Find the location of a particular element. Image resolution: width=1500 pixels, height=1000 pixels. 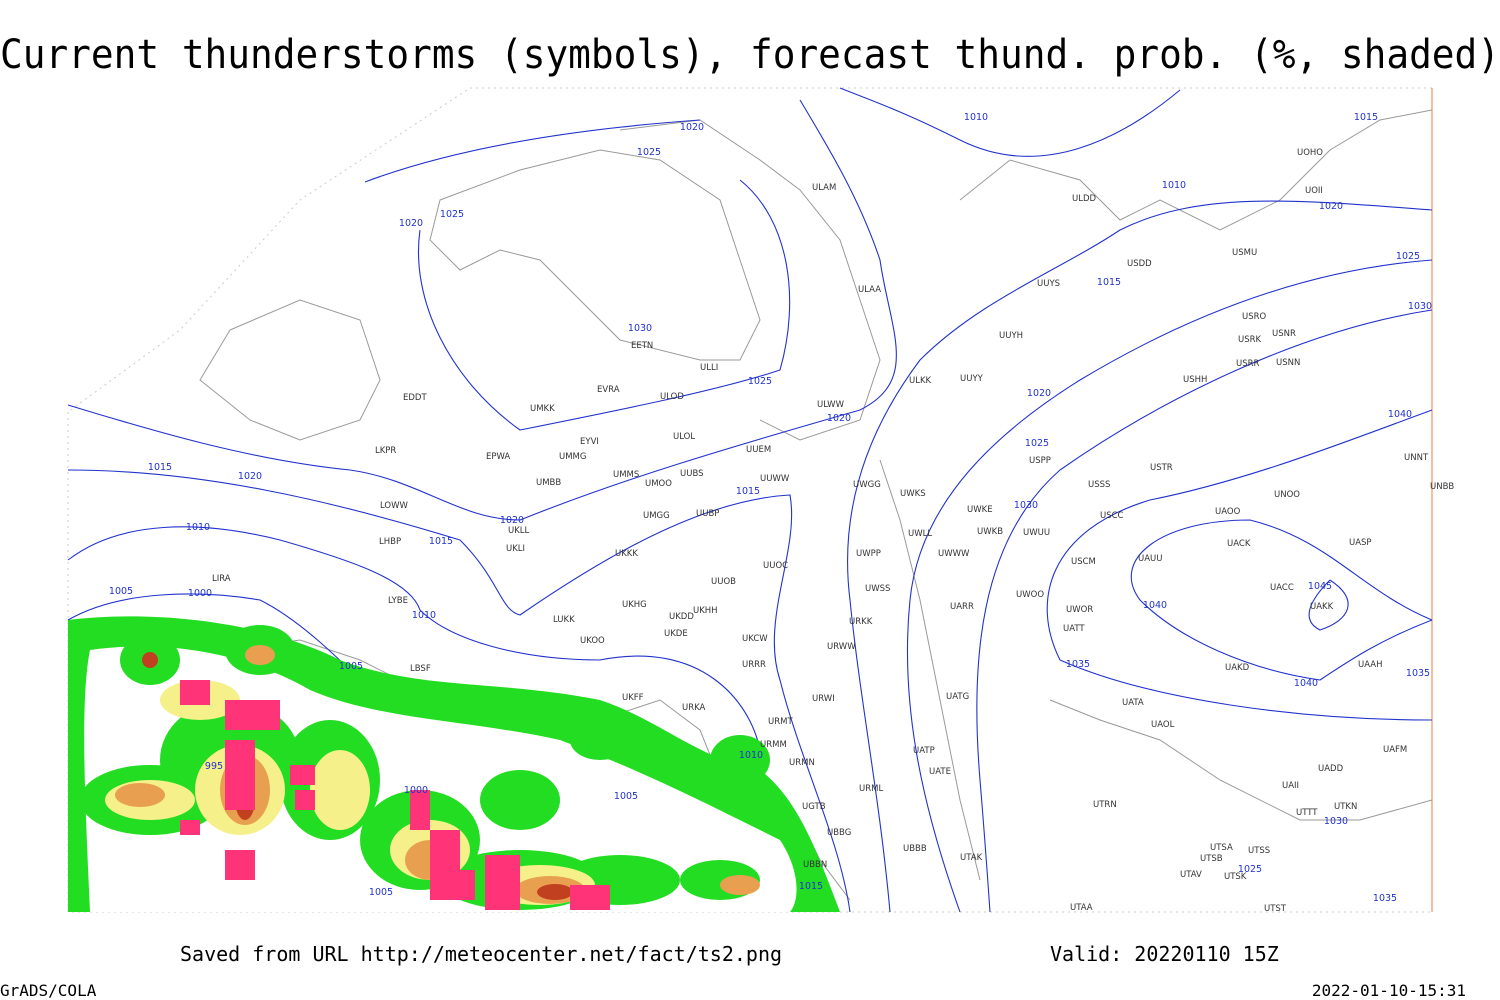

station-label: UUYY is located at coordinates (972, 379).